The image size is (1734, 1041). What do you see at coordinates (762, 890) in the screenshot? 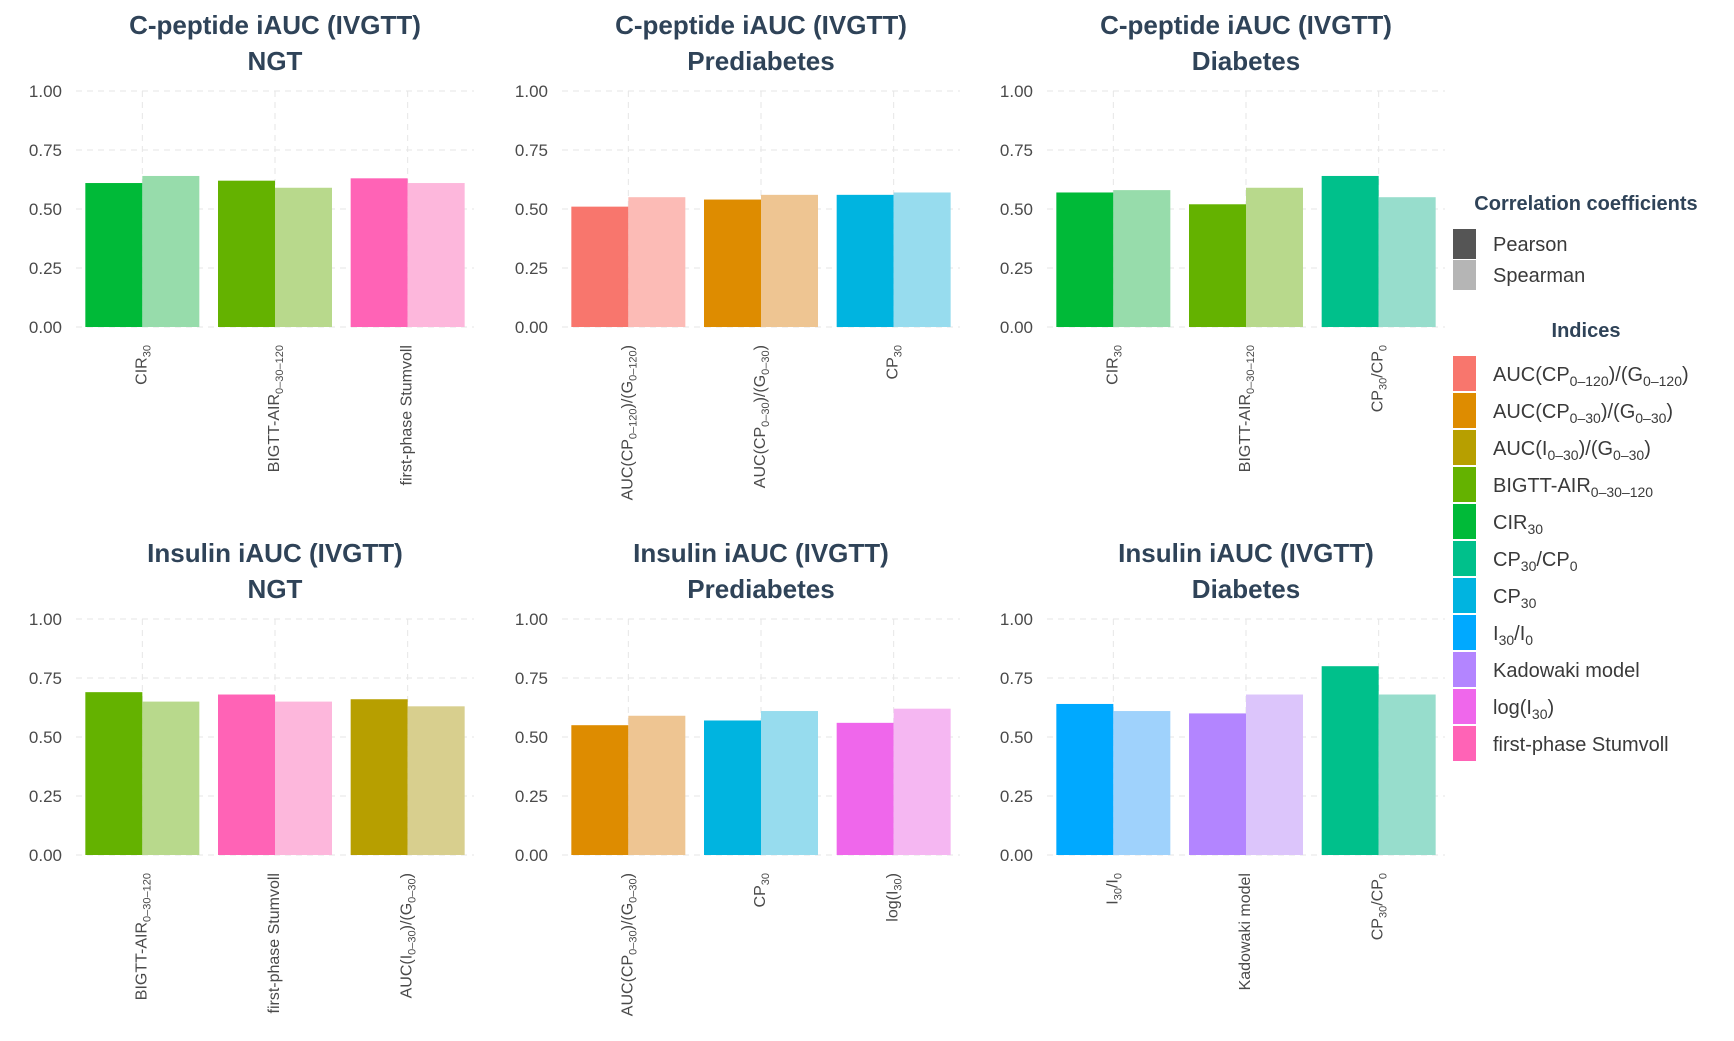
I see `x-tick-label: CP30` at bounding box center [762, 890].